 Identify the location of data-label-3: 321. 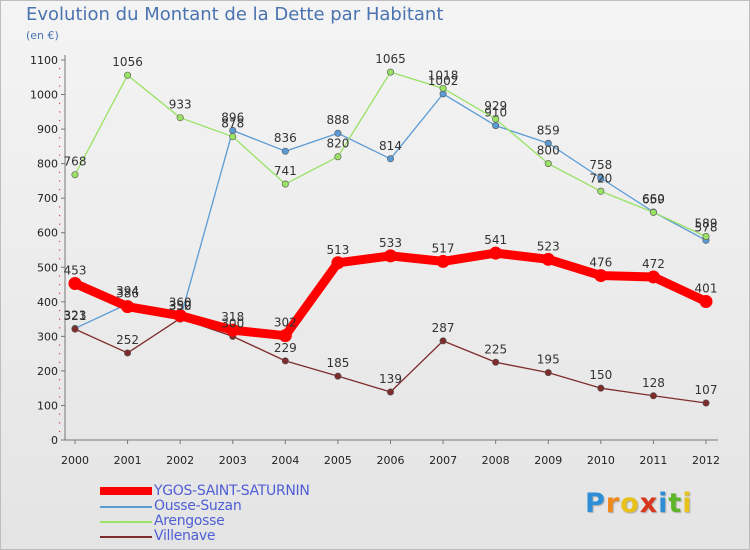
(75, 316).